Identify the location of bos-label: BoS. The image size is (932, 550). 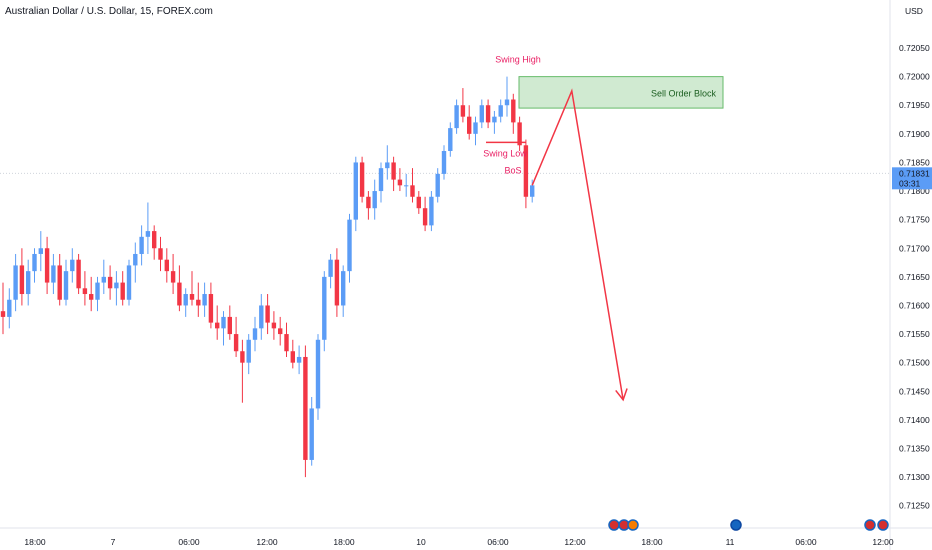
(512, 170).